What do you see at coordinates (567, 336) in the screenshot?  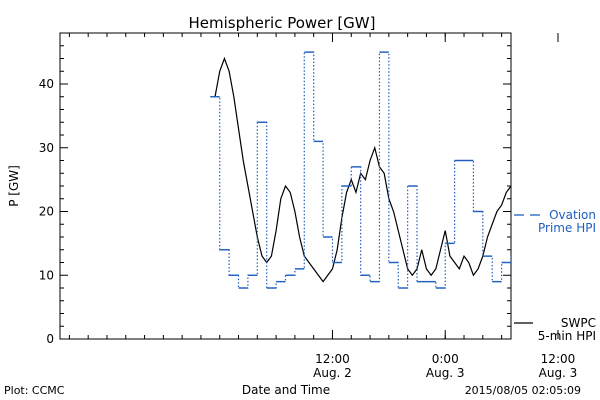 I see `legend-label: 5-min HPI` at bounding box center [567, 336].